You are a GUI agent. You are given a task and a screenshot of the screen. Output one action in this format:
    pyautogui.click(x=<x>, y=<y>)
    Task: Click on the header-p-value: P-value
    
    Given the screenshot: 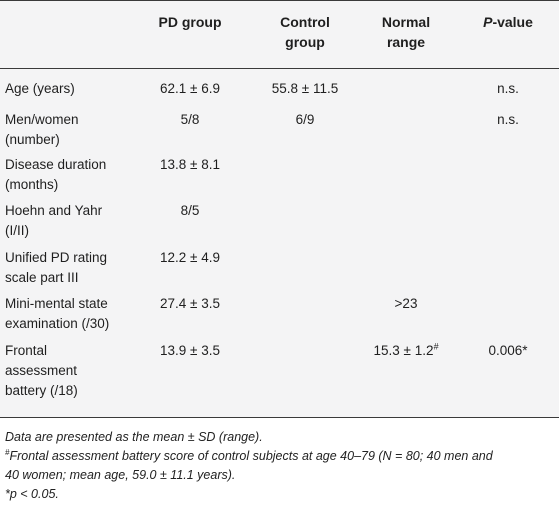 What is the action you would take?
    pyautogui.click(x=508, y=22)
    